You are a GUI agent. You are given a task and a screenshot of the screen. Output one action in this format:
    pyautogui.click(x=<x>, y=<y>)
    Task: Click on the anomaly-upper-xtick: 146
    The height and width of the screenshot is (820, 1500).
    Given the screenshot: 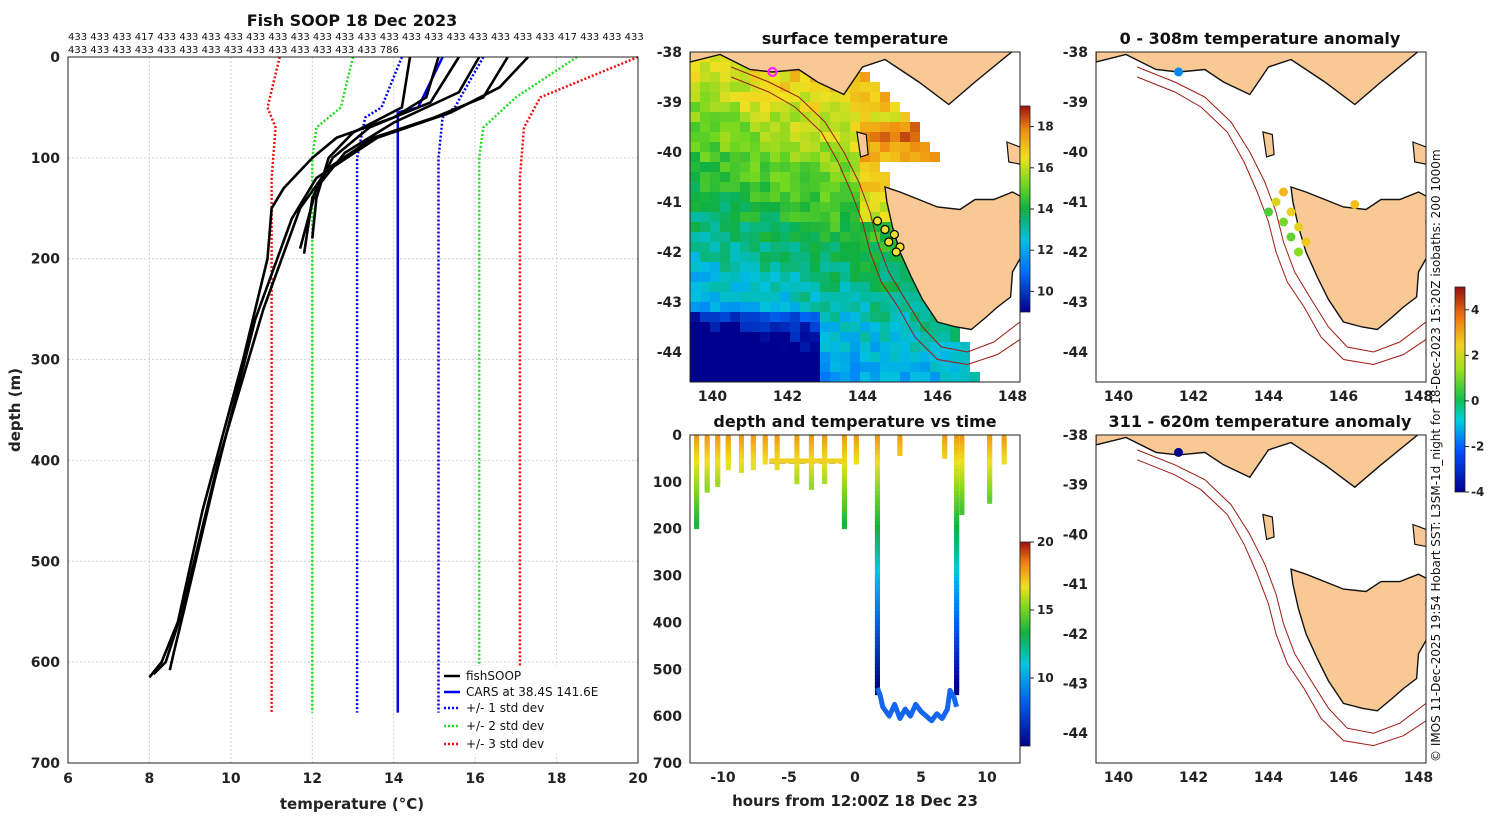 What is the action you would take?
    pyautogui.click(x=1343, y=397)
    